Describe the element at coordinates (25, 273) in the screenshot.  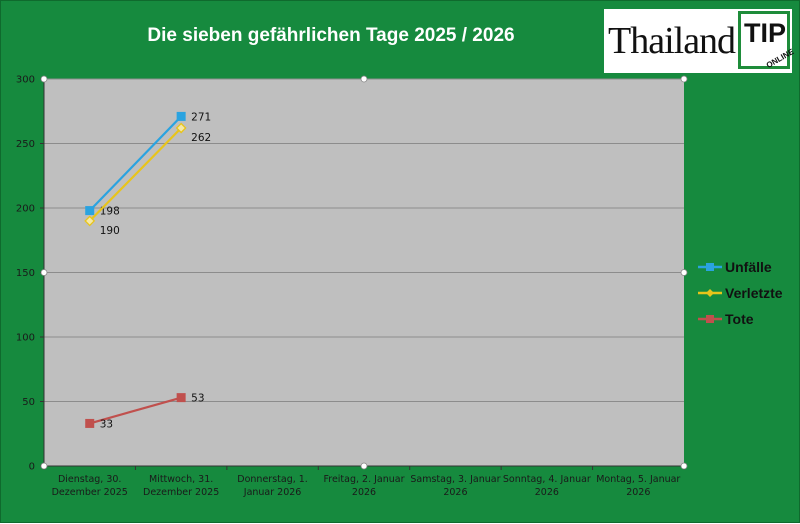
I see `y-tick-label: 150` at that location.